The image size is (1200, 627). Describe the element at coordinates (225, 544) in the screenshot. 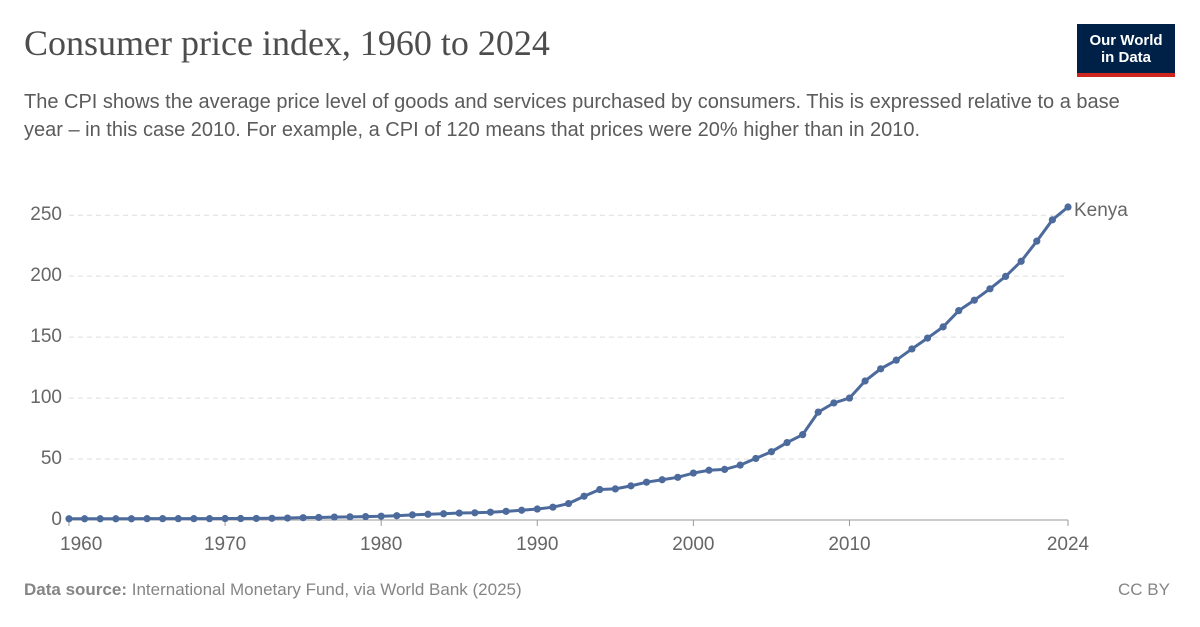

I see `x-tick-label: 1970` at that location.